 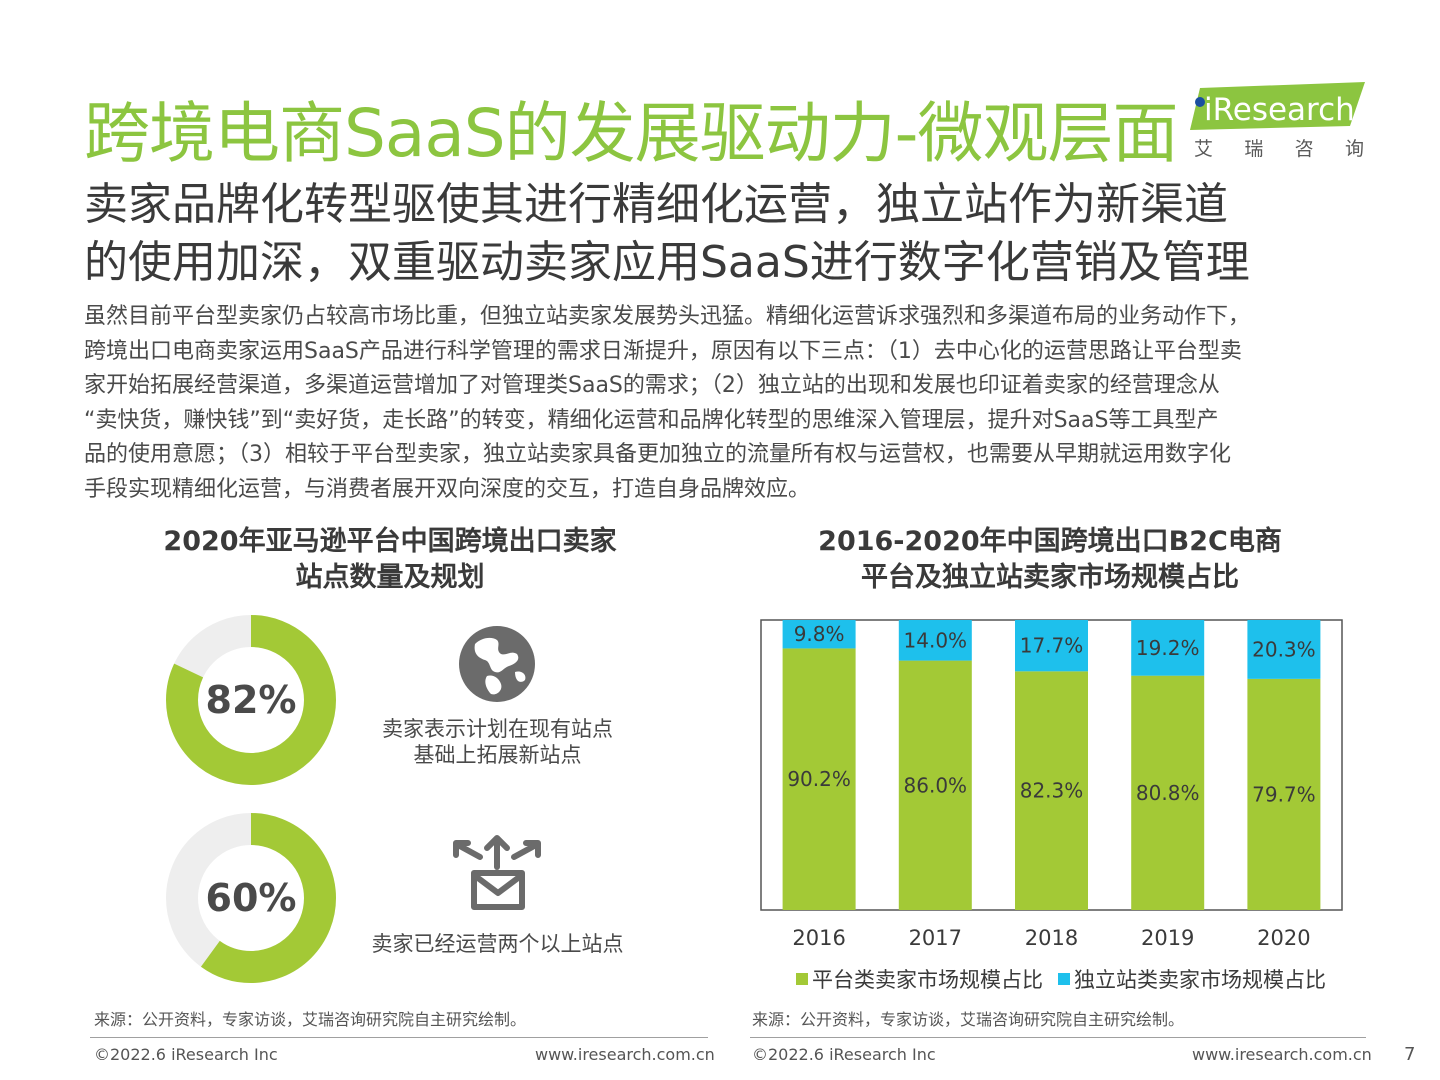 I want to click on copyright-right: ©2022.6 iResearch Inc, so click(x=844, y=1054).